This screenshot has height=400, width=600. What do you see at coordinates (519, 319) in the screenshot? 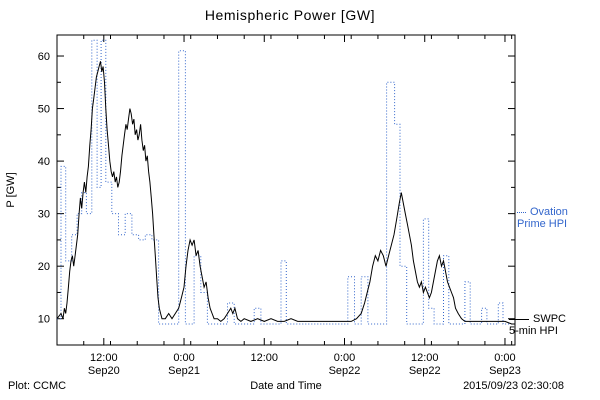
I see `swpc-line-sample-icon` at bounding box center [519, 319].